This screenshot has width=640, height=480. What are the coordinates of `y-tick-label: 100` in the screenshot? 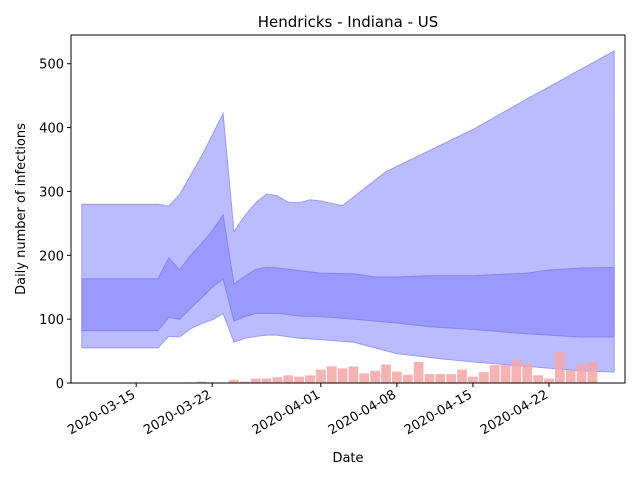 It's located at (51, 320).